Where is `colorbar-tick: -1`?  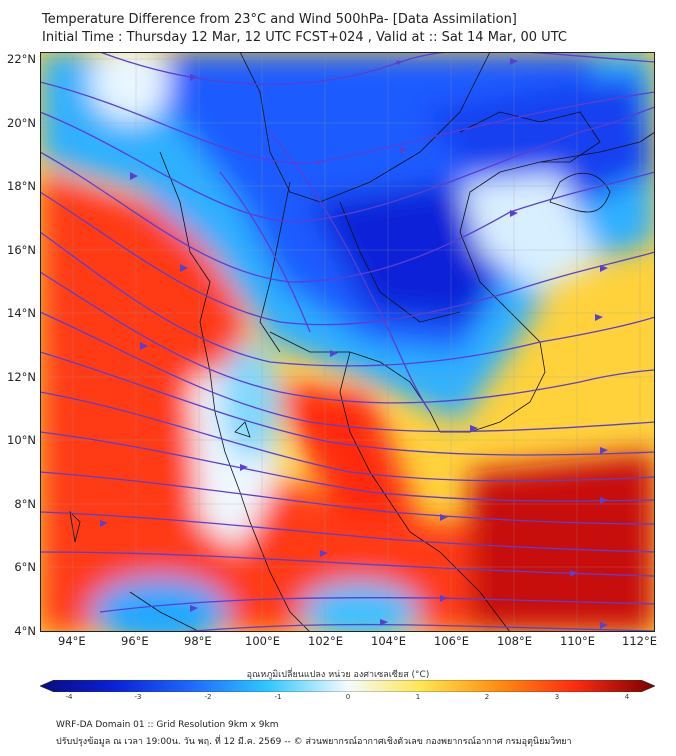 colorbar-tick: -1 is located at coordinates (278, 697).